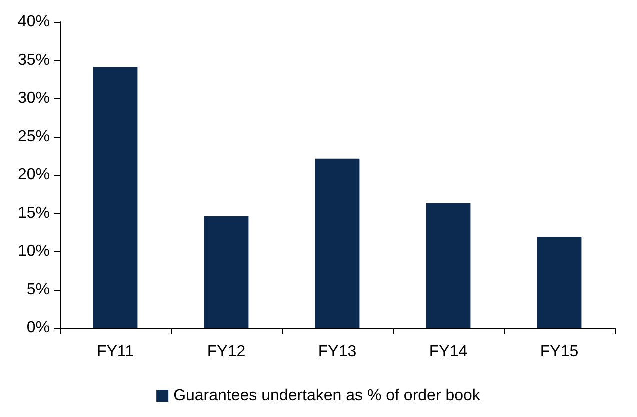  I want to click on y-tick-label: 0%, so click(38, 328).